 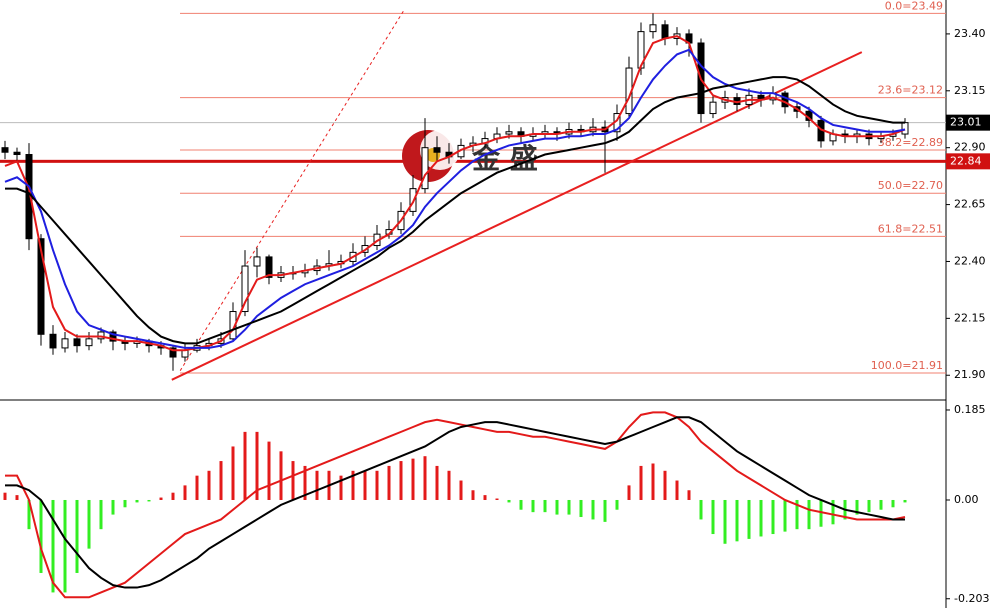 What do you see at coordinates (910, 228) in the screenshot?
I see `fib-label: 61.8=22.51` at bounding box center [910, 228].